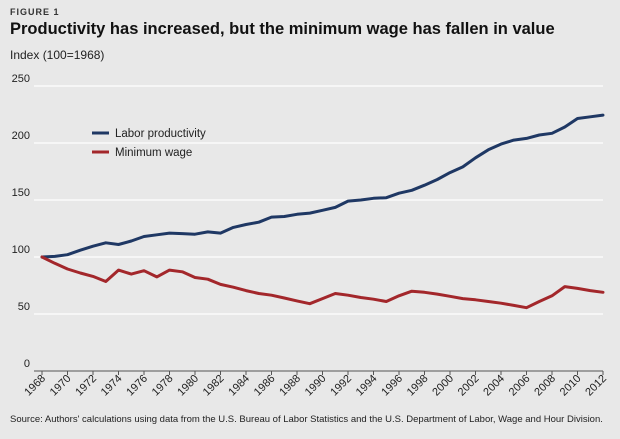  Describe the element at coordinates (418, 386) in the screenshot. I see `x-tick-label: 1998` at that location.